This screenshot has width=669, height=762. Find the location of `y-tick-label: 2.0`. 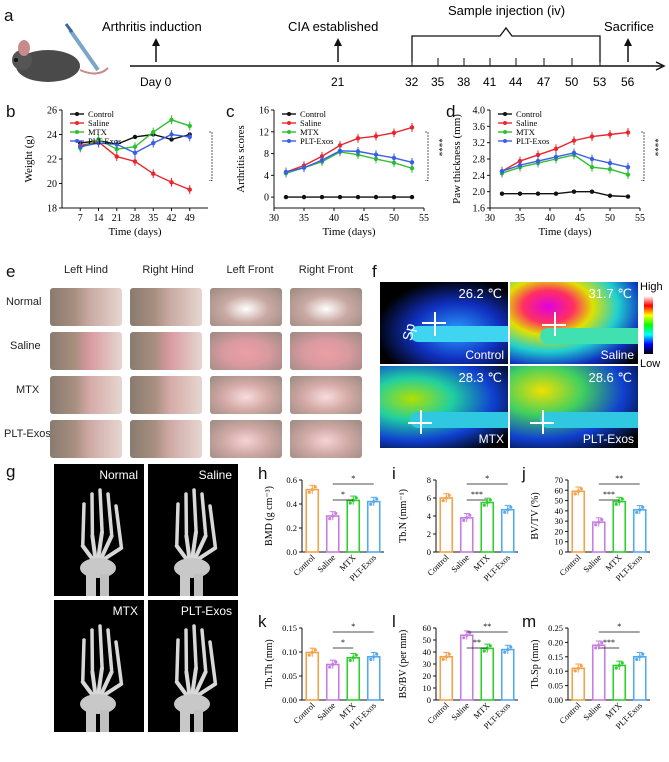

y-tick-label: 2.0 is located at coordinates (479, 192).